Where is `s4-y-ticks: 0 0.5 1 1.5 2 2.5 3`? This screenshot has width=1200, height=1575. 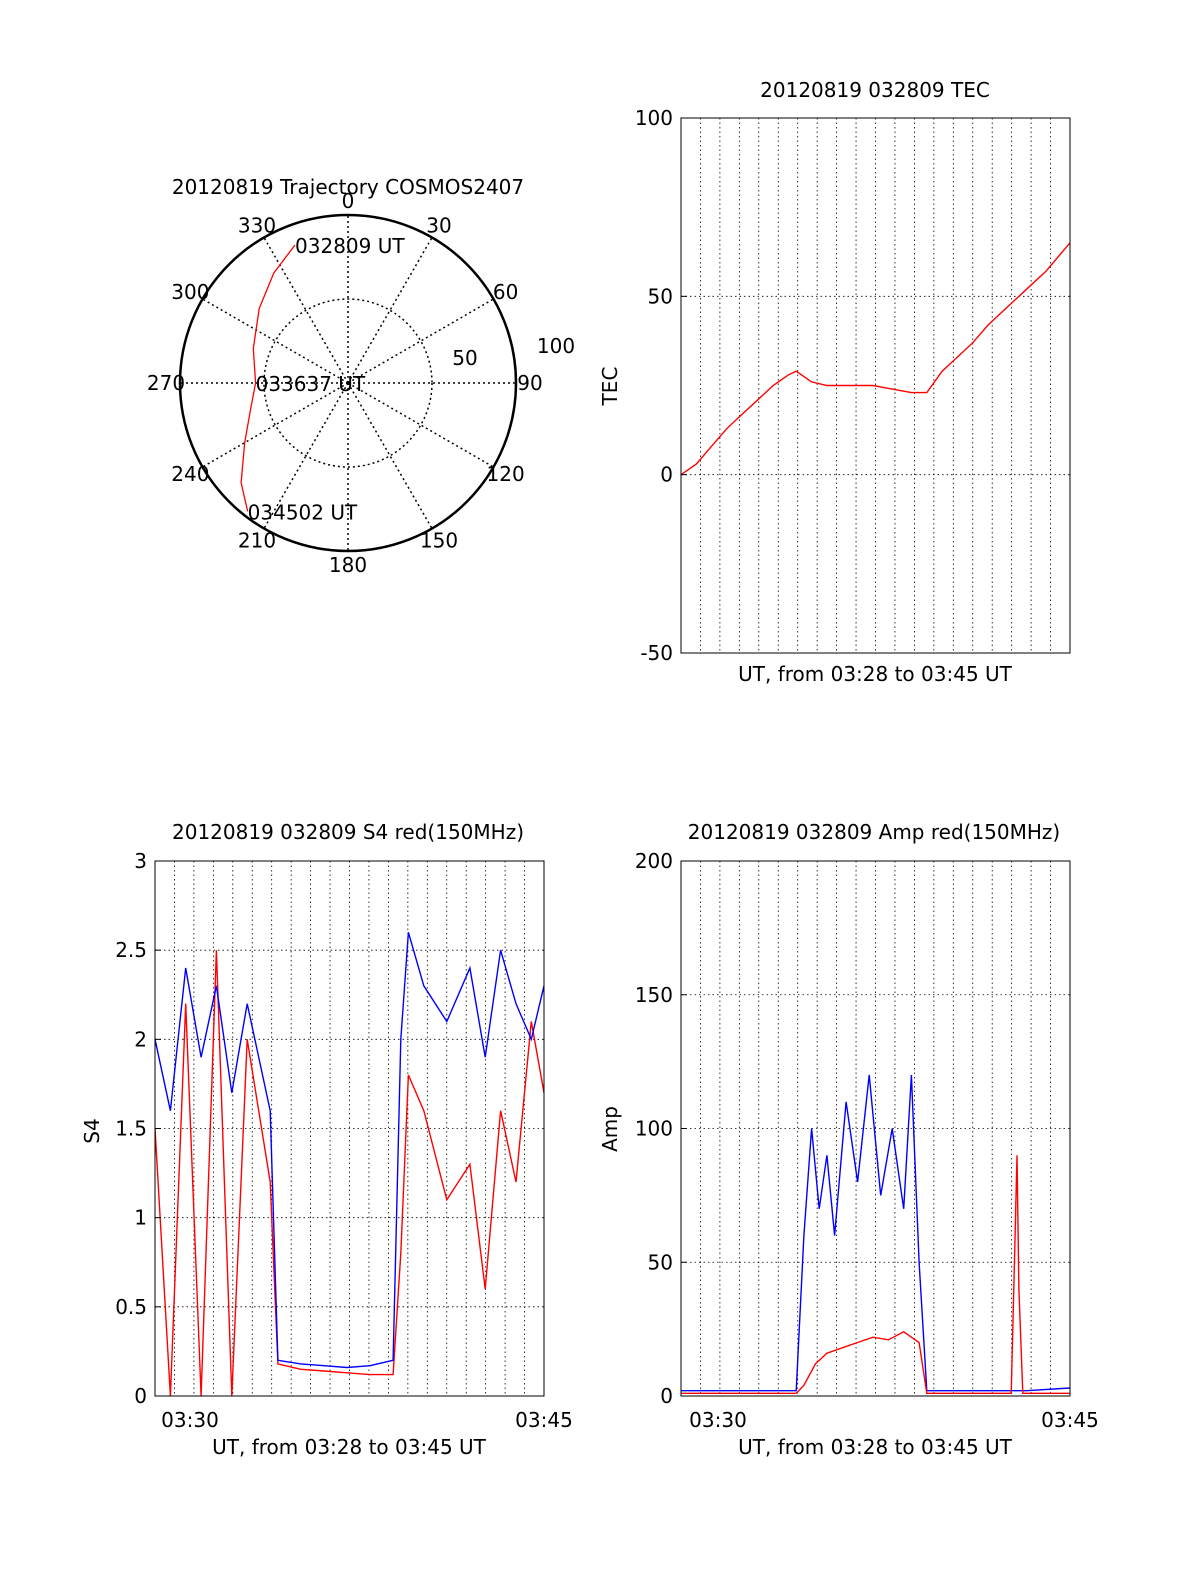 s4-y-ticks: 0 0.5 1 1.5 2 2.5 3 is located at coordinates (138, 1128).